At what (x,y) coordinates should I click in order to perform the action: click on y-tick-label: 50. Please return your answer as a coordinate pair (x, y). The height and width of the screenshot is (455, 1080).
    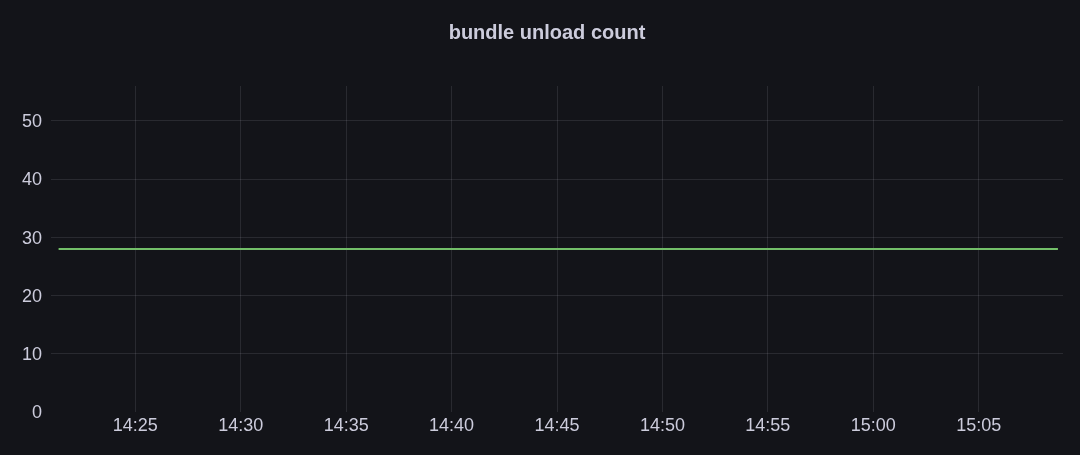
    Looking at the image, I should click on (31, 121).